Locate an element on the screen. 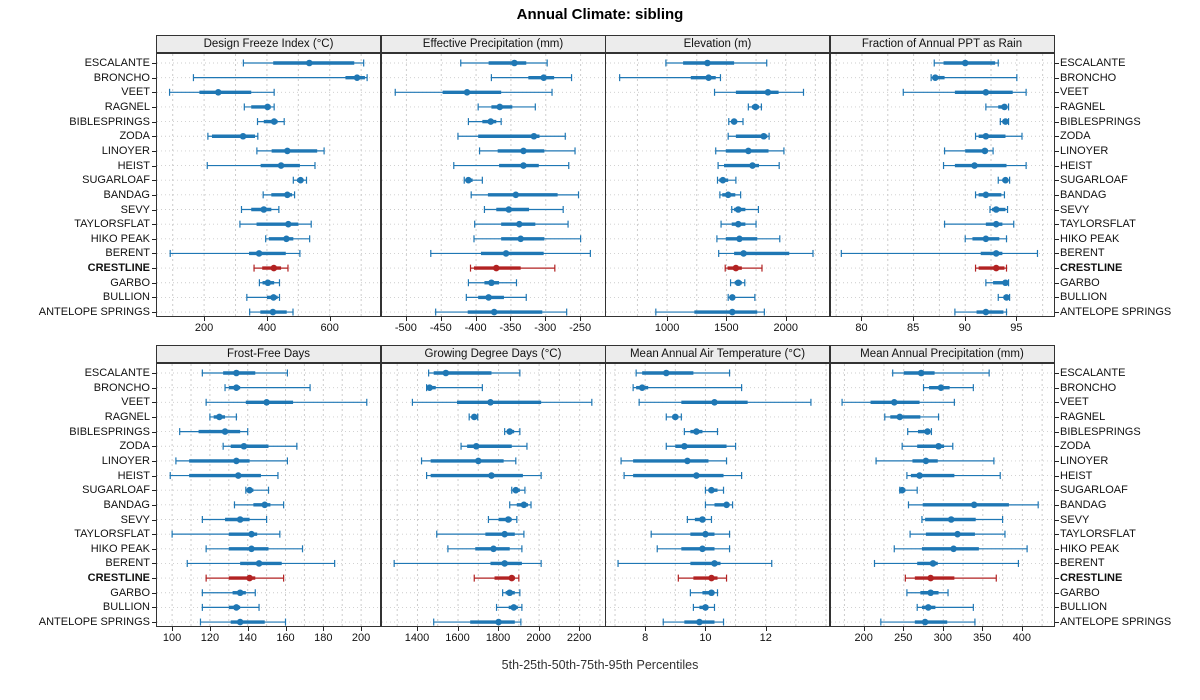 The width and height of the screenshot is (1200, 700). axis-tick-label: 1800 is located at coordinates (498, 638).